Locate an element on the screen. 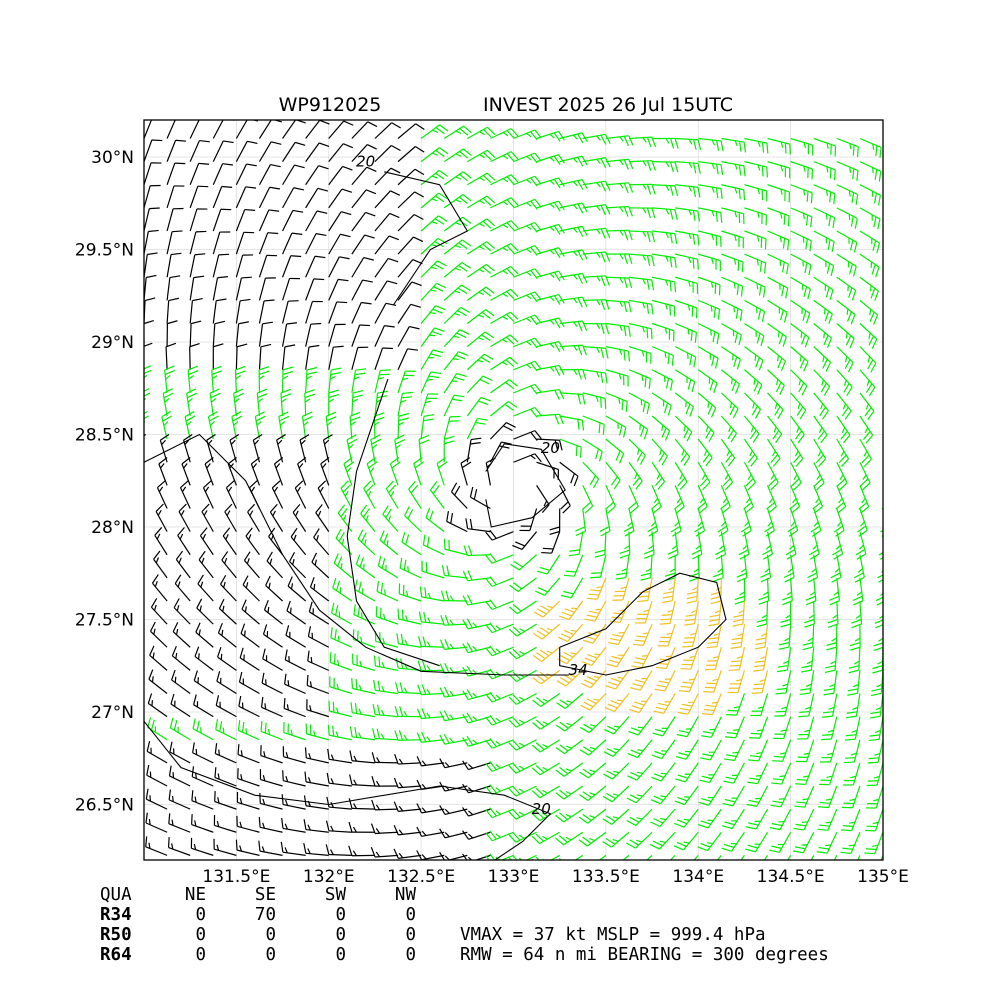 Image resolution: width=1000 pixels, height=1000 pixels. table-cell: 0 is located at coordinates (270, 955).